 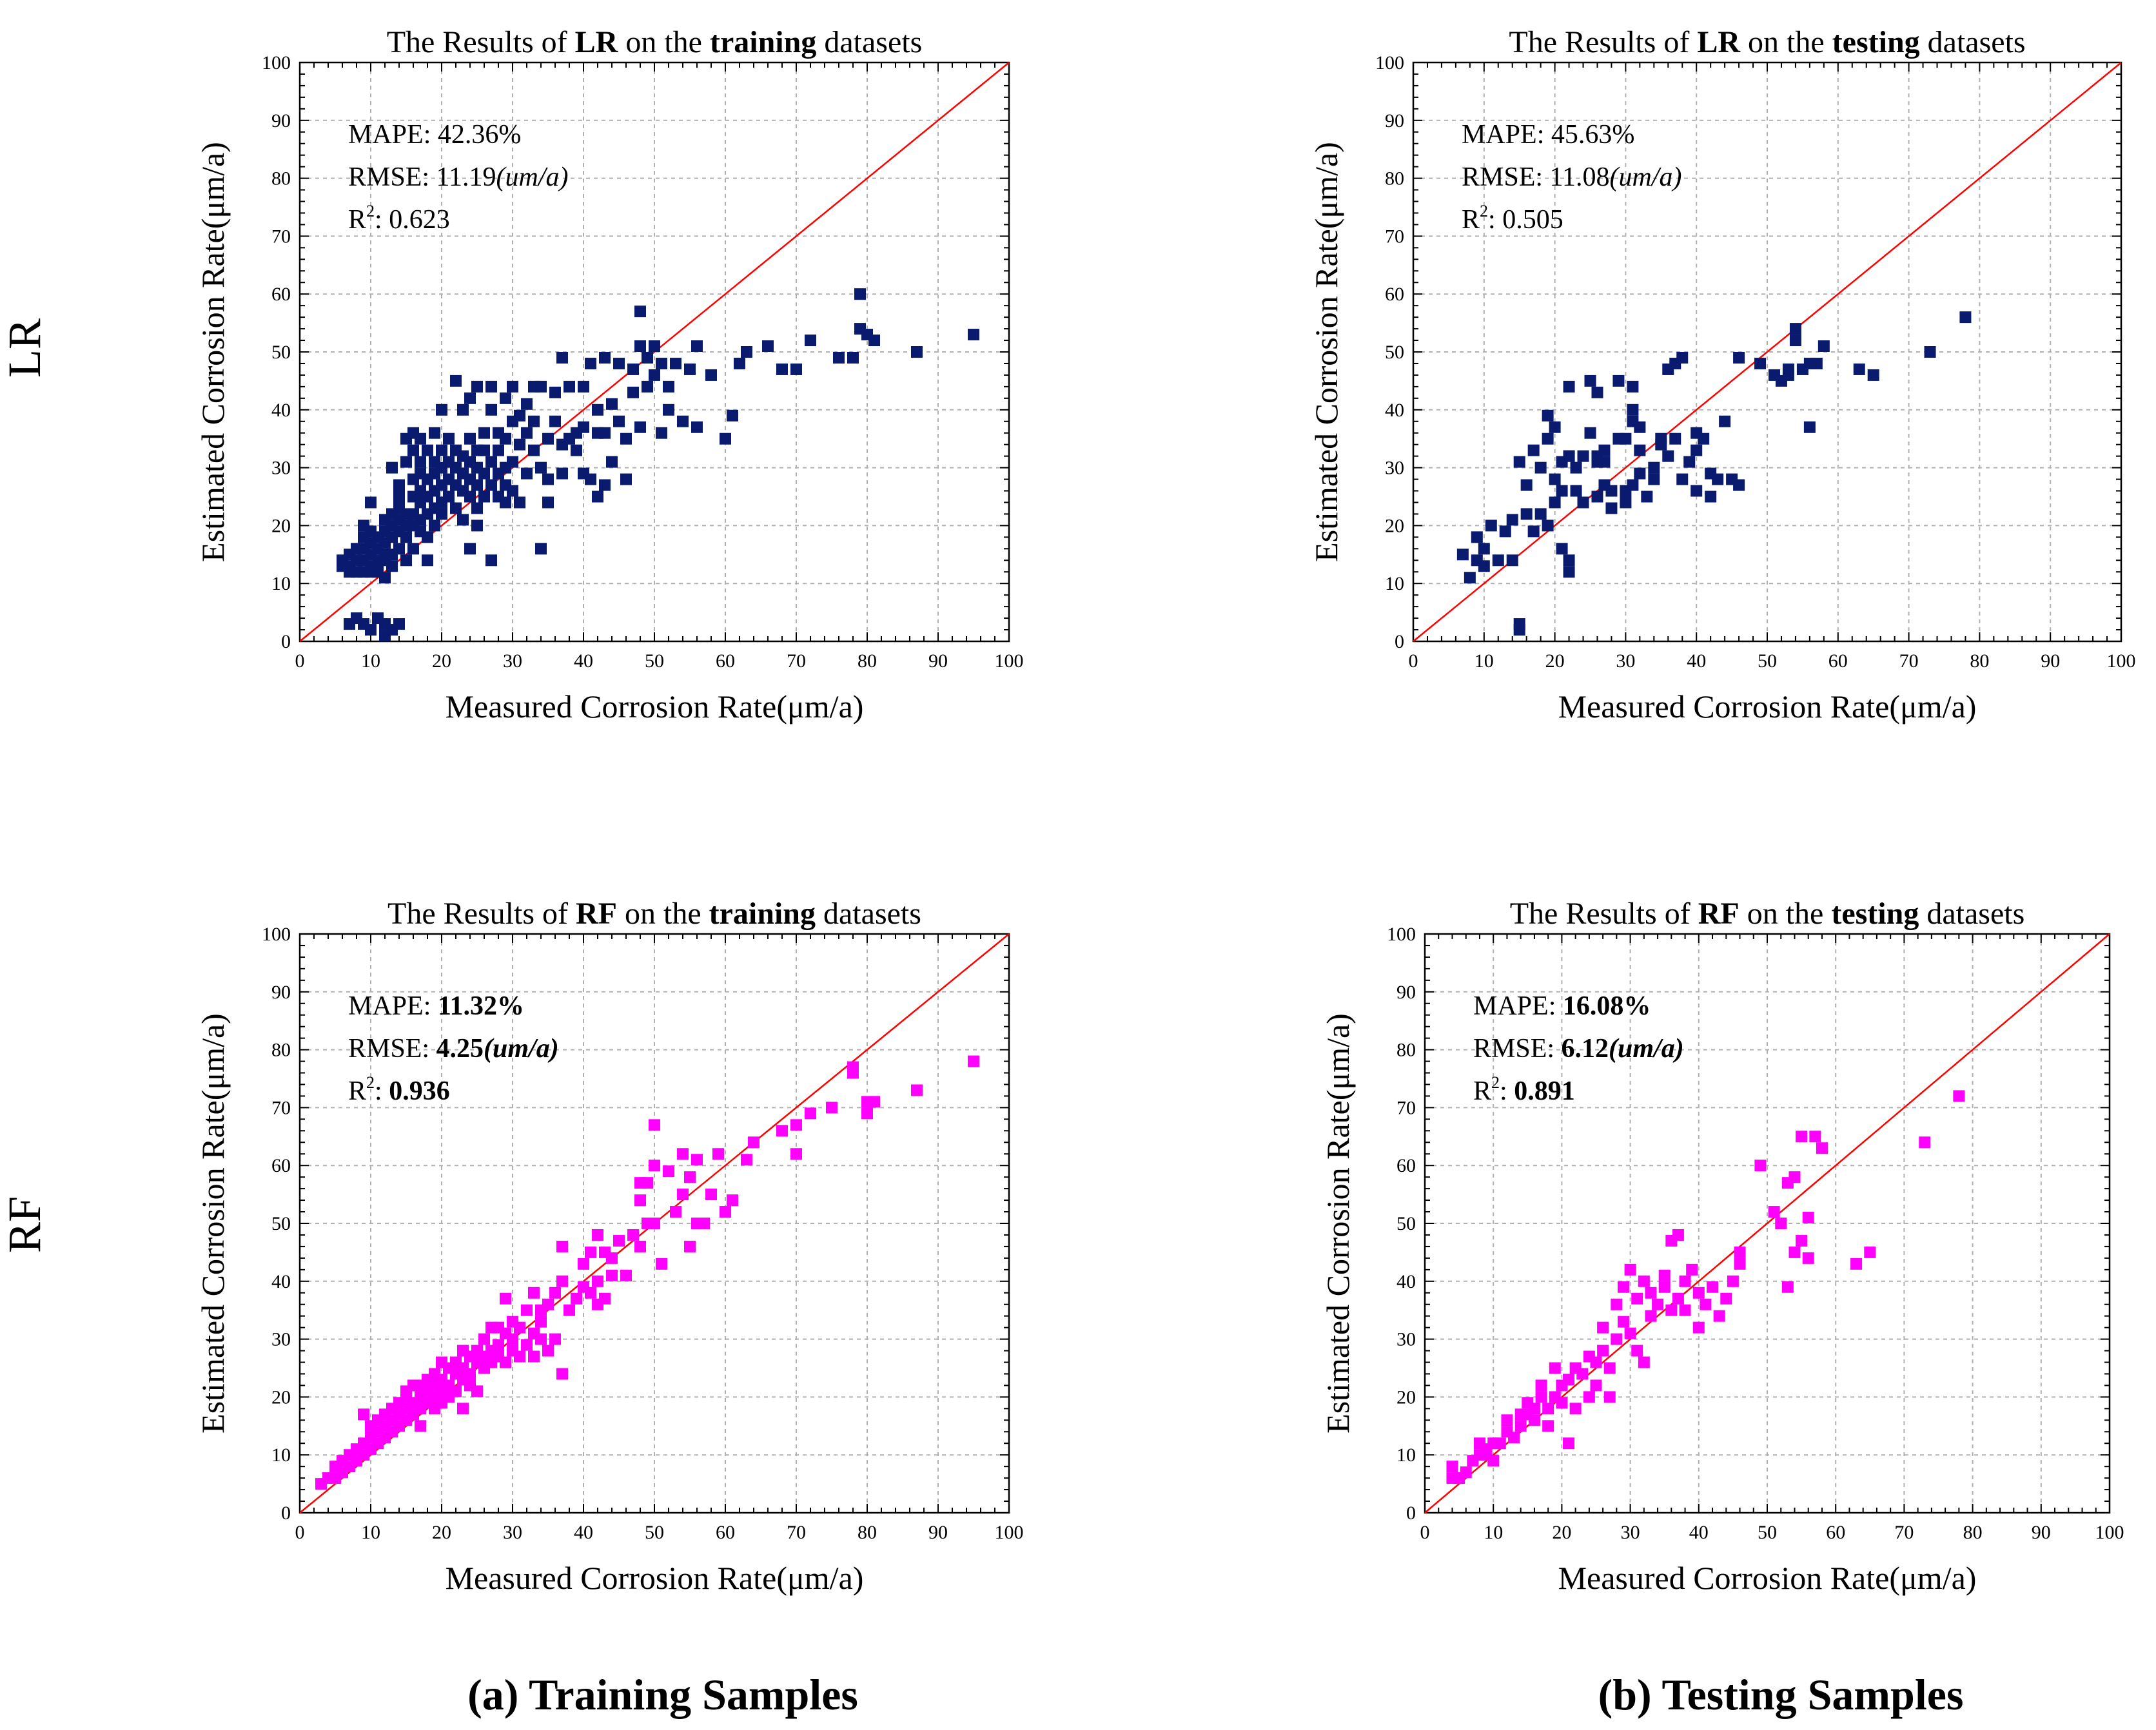 I want to click on y-tick-label: 20, so click(x=1394, y=525).